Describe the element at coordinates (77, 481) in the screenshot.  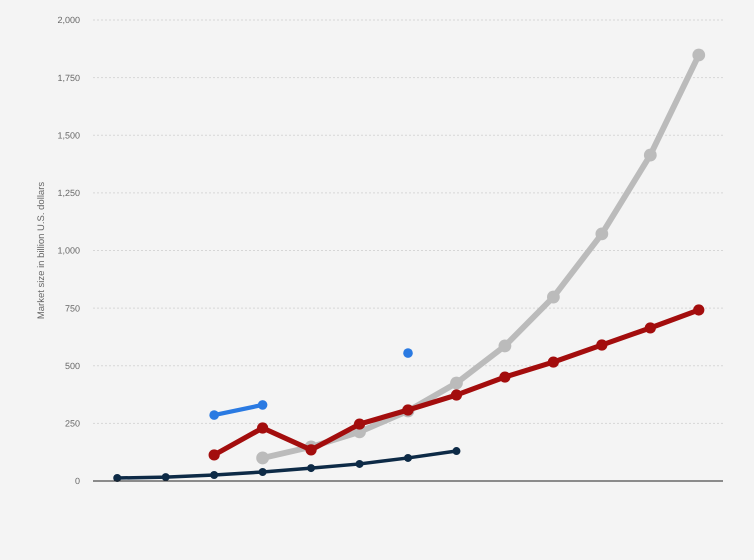
I see `y-tick-label: 0` at that location.